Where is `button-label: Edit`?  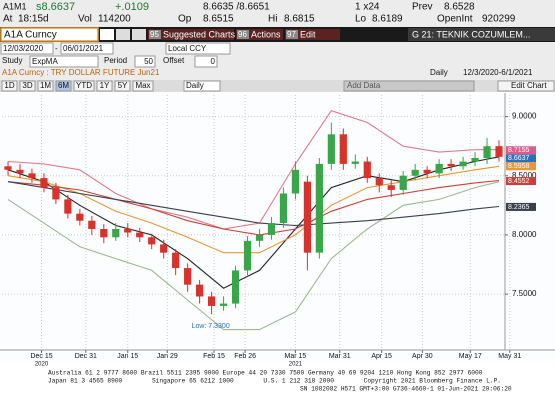
button-label: Edit is located at coordinates (308, 34).